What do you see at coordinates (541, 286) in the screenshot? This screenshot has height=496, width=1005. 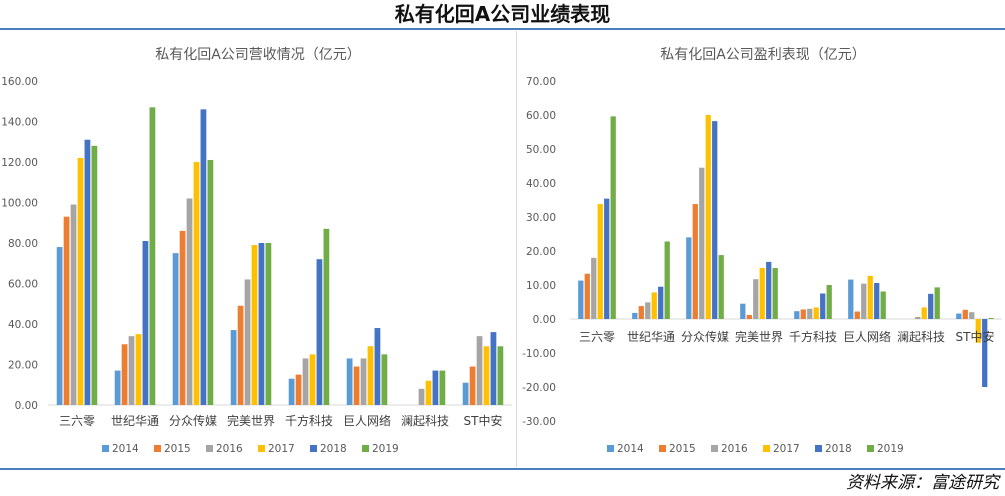 I see `y-tick-label: 10.00` at bounding box center [541, 286].